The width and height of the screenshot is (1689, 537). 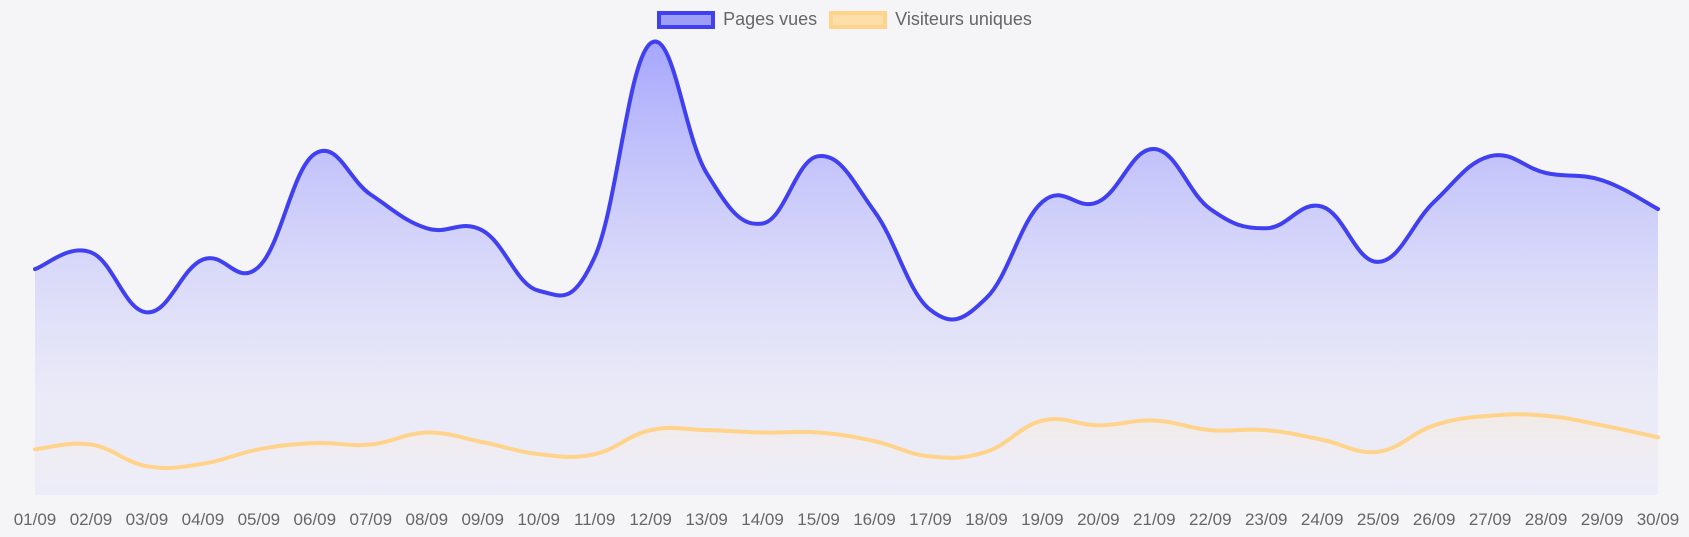 What do you see at coordinates (482, 519) in the screenshot?
I see `x-tick-label: 09/09` at bounding box center [482, 519].